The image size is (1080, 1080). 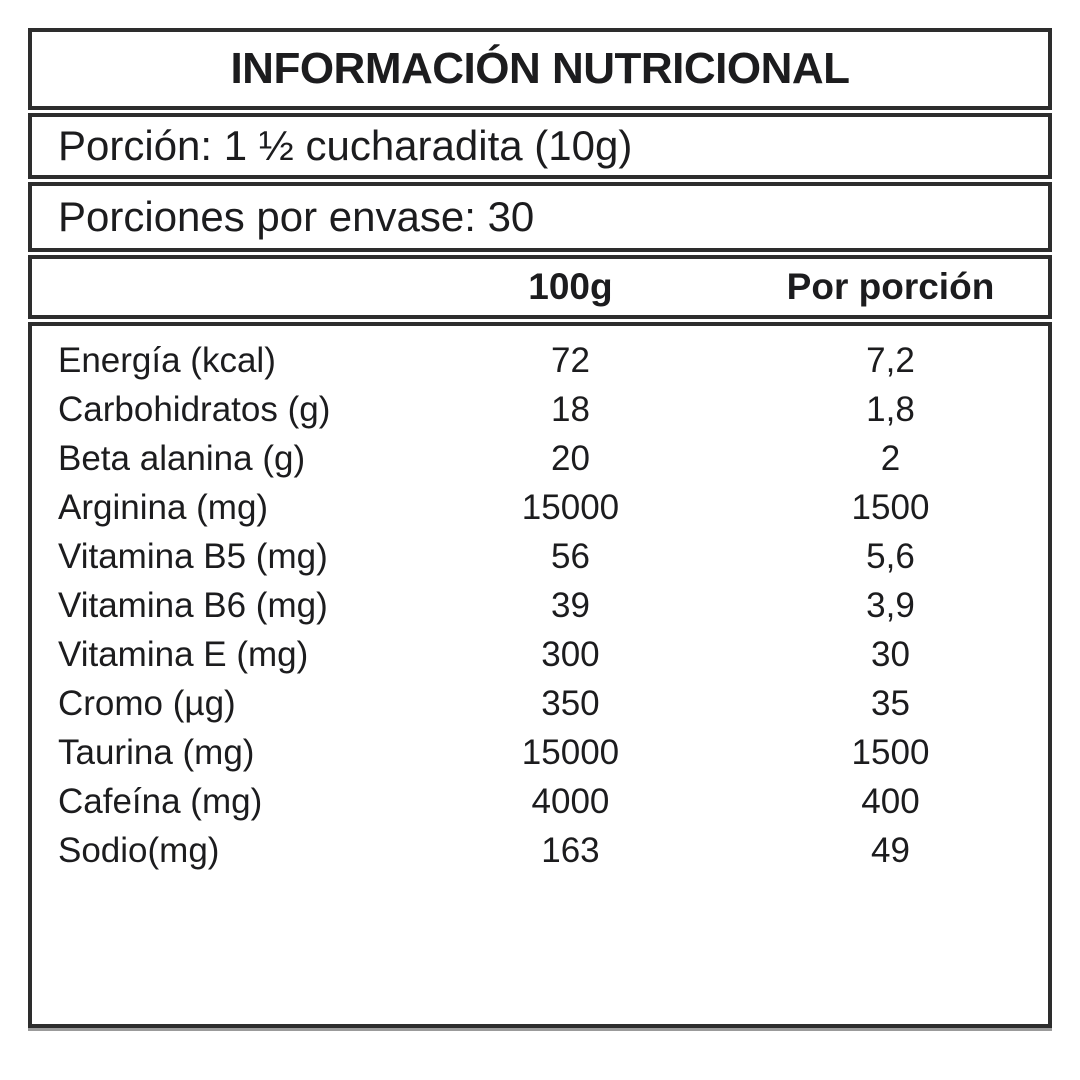 I want to click on table-row: Taurina (mg) 15000 1500, so click(x=540, y=752).